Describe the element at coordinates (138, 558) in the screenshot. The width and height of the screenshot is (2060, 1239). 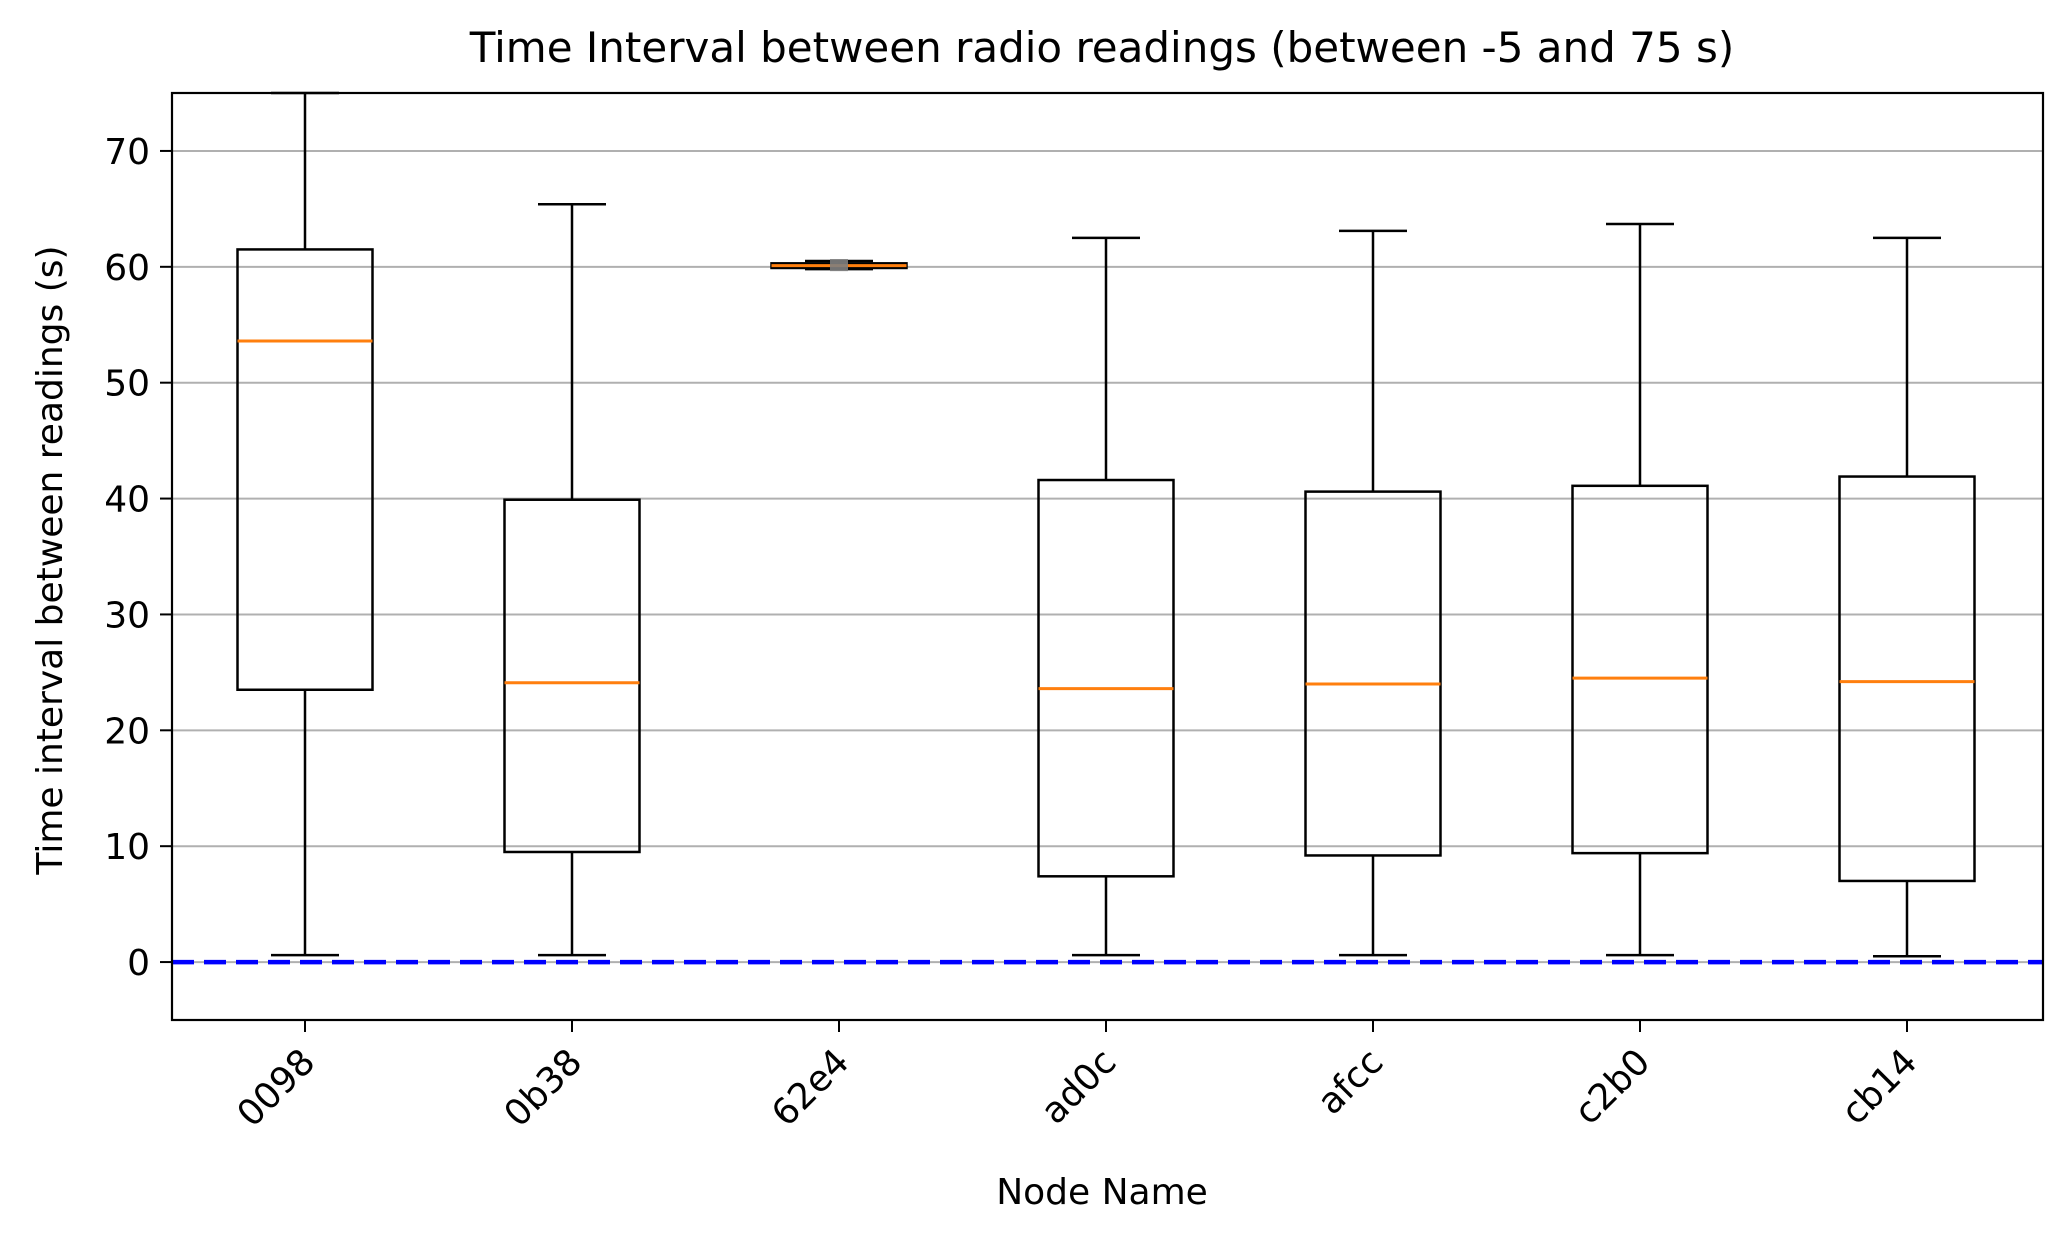
I see `y-axis-ticks: 0 10 20 30 40 50 60 70` at that location.